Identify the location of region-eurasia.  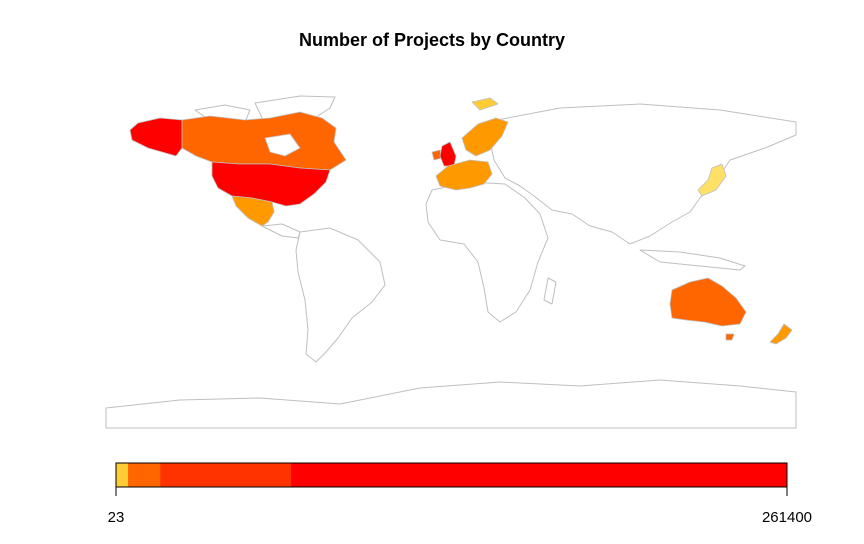
(643, 174).